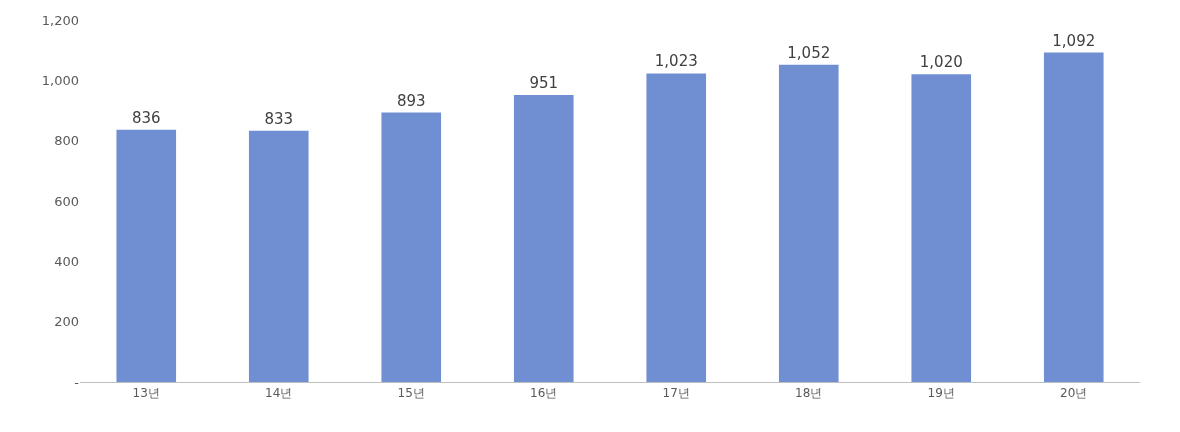 Image resolution: width=1180 pixels, height=432 pixels. Describe the element at coordinates (66, 261) in the screenshot. I see `y-tick-label: 400` at that location.